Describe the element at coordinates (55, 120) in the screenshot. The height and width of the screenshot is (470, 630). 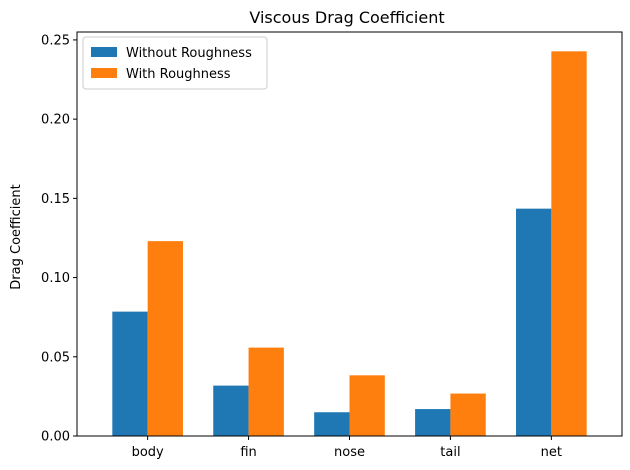
I see `y-tick-label: 0.20` at that location.